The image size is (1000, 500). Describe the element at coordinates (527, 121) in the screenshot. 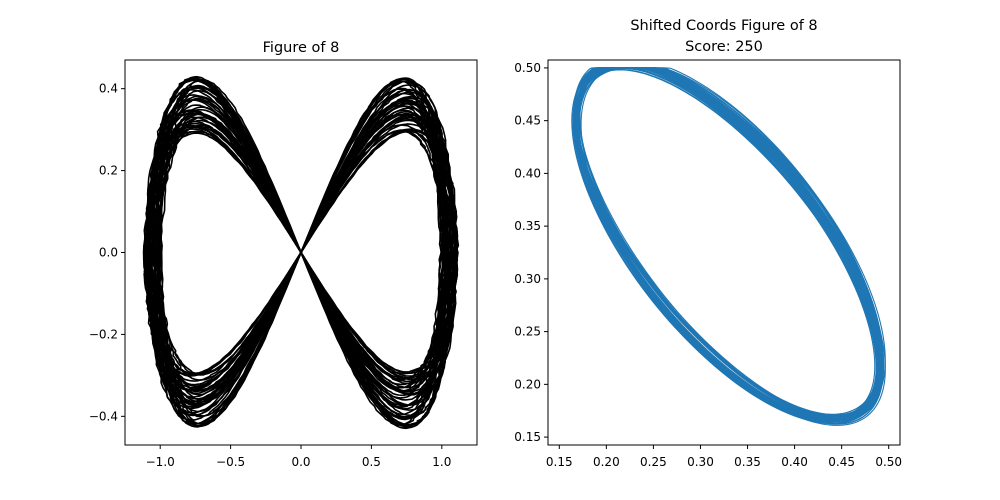

I see `y-tick-label: 0.45` at that location.